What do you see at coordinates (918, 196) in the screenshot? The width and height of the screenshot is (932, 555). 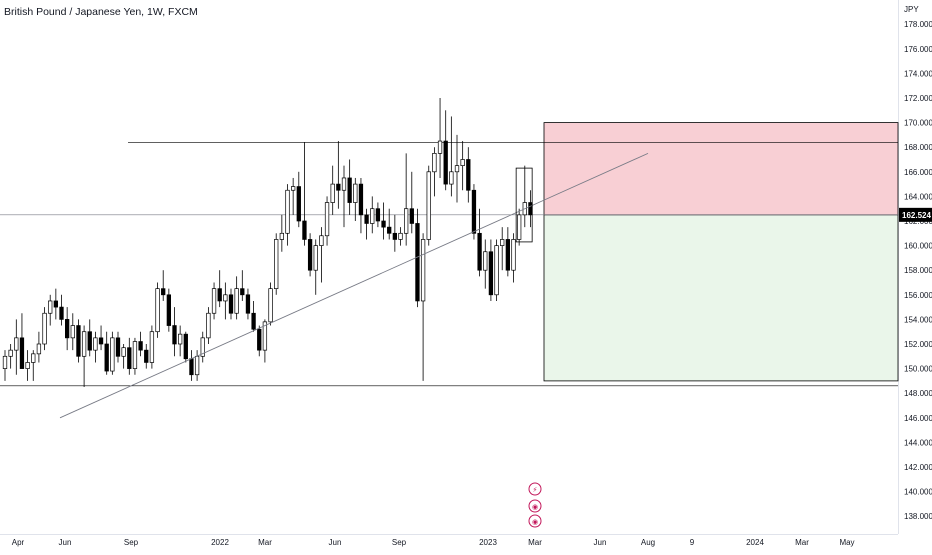 I see `price-tick-label: 164.000` at bounding box center [918, 196].